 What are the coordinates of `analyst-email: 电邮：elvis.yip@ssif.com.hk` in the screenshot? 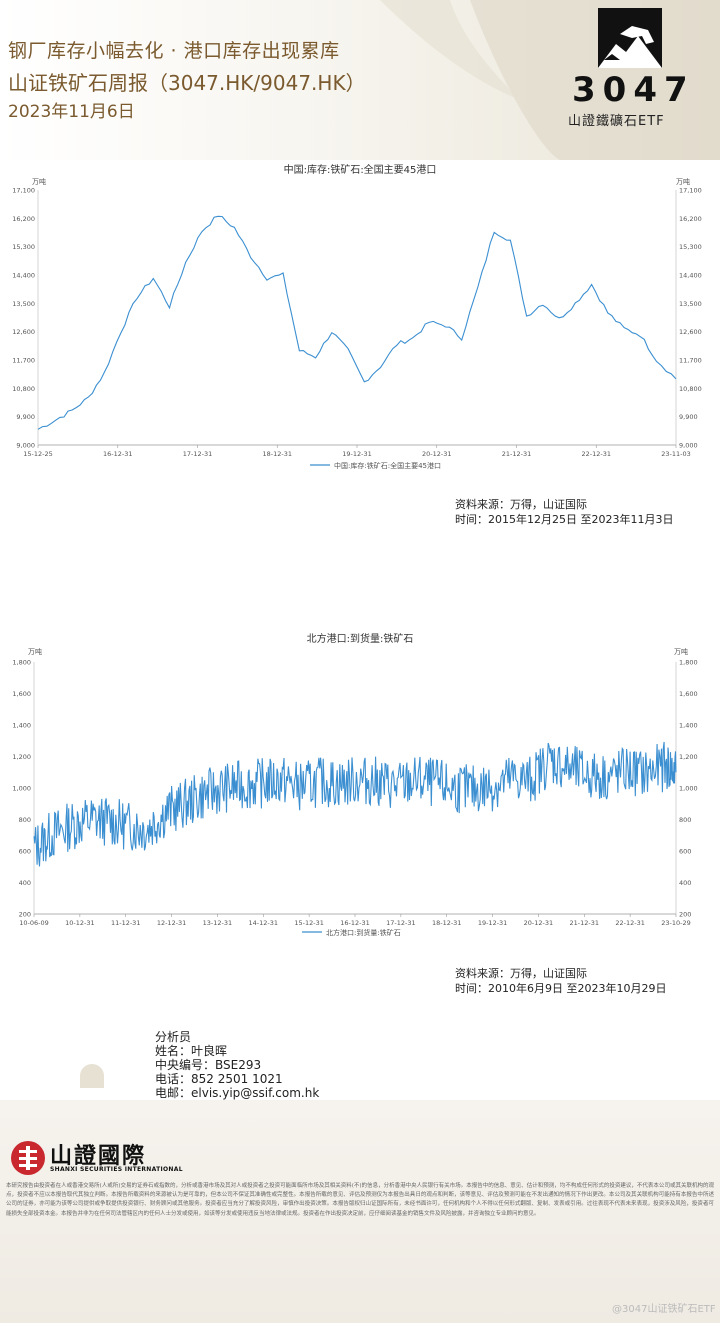 It's located at (237, 1093).